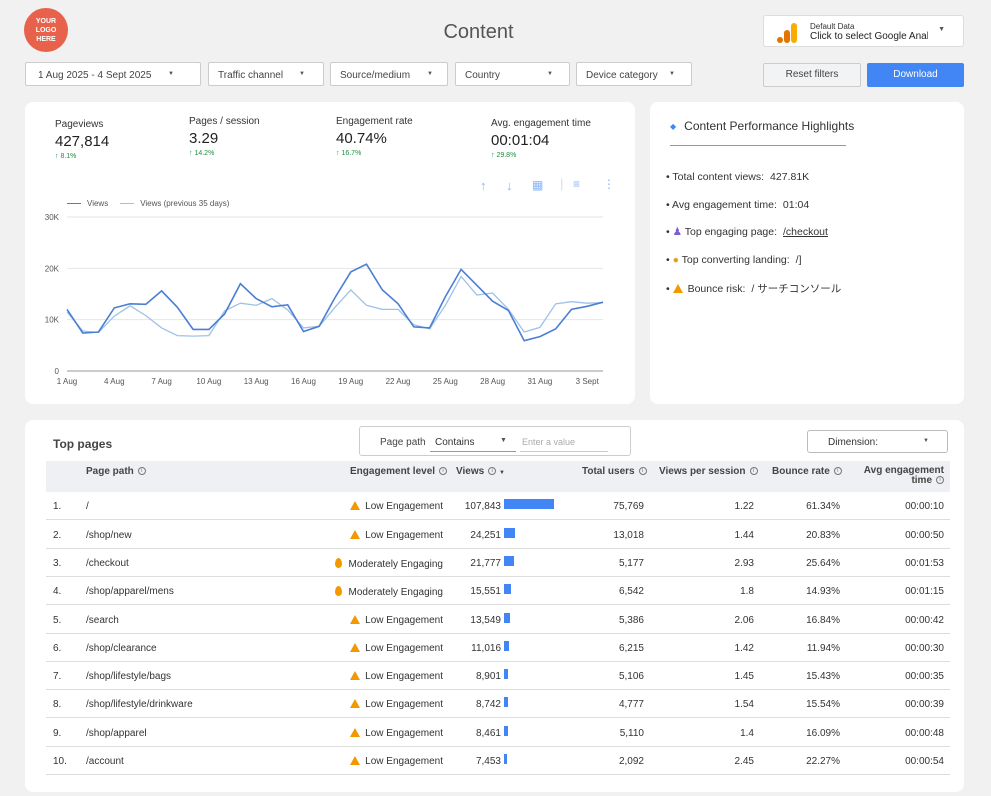 This screenshot has width=991, height=796. What do you see at coordinates (577, 184) in the screenshot?
I see `filter-icon: ≡` at bounding box center [577, 184].